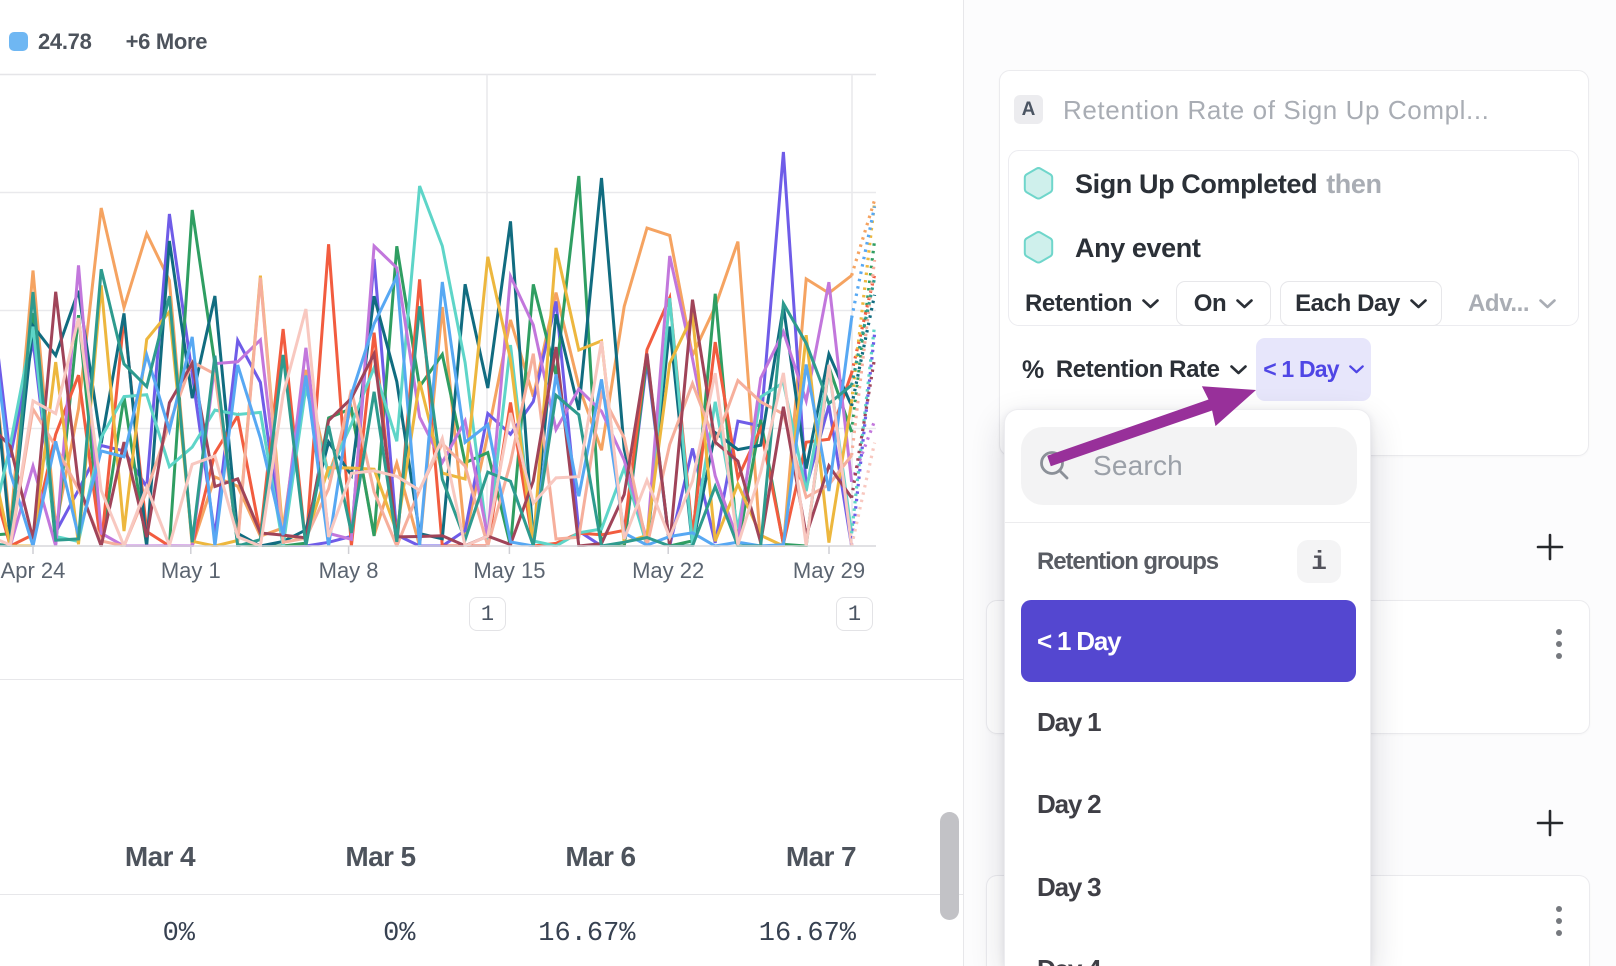 This screenshot has height=966, width=1616. I want to click on svg-text: Apr 24, so click(33, 570).